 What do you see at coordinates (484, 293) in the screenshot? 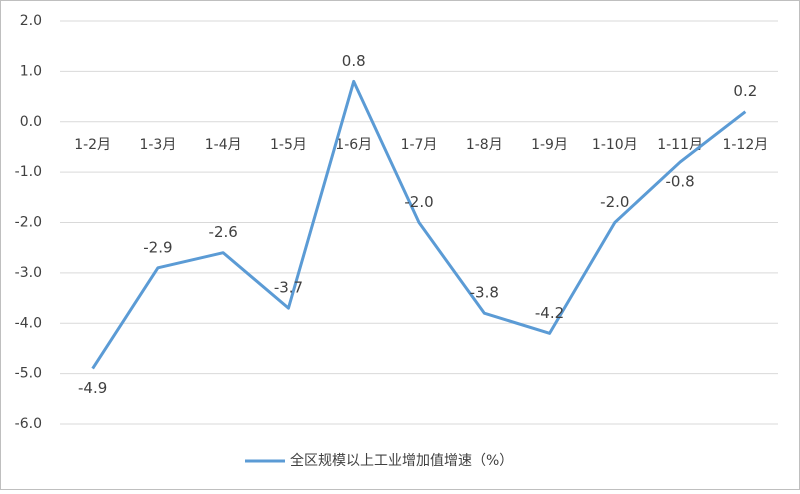
I see `data-label: -3.8` at bounding box center [484, 293].